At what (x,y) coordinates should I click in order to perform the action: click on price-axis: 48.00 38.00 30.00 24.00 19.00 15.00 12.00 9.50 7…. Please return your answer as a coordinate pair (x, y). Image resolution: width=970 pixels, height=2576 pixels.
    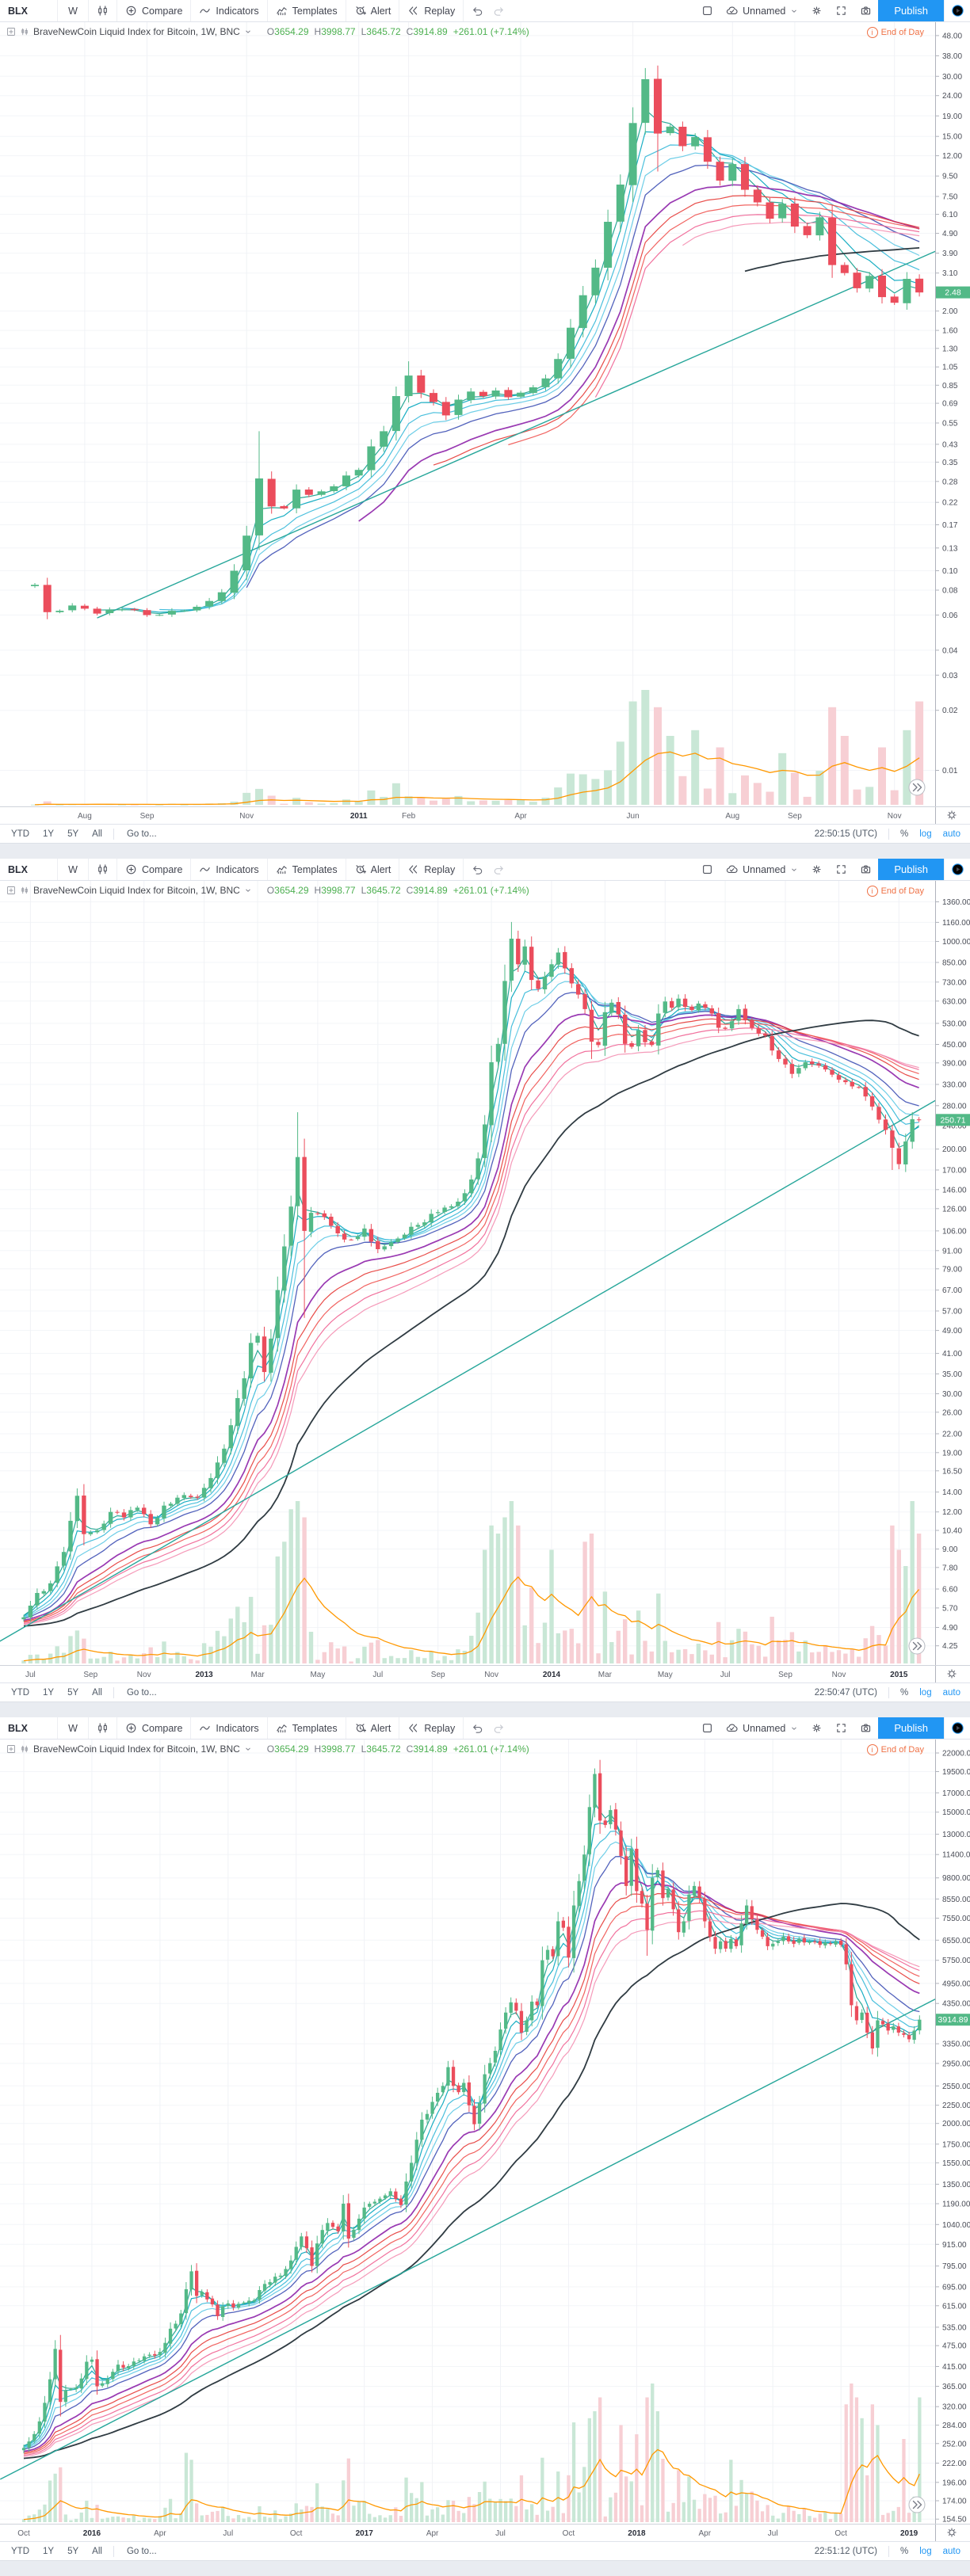
    Looking at the image, I should click on (949, 404).